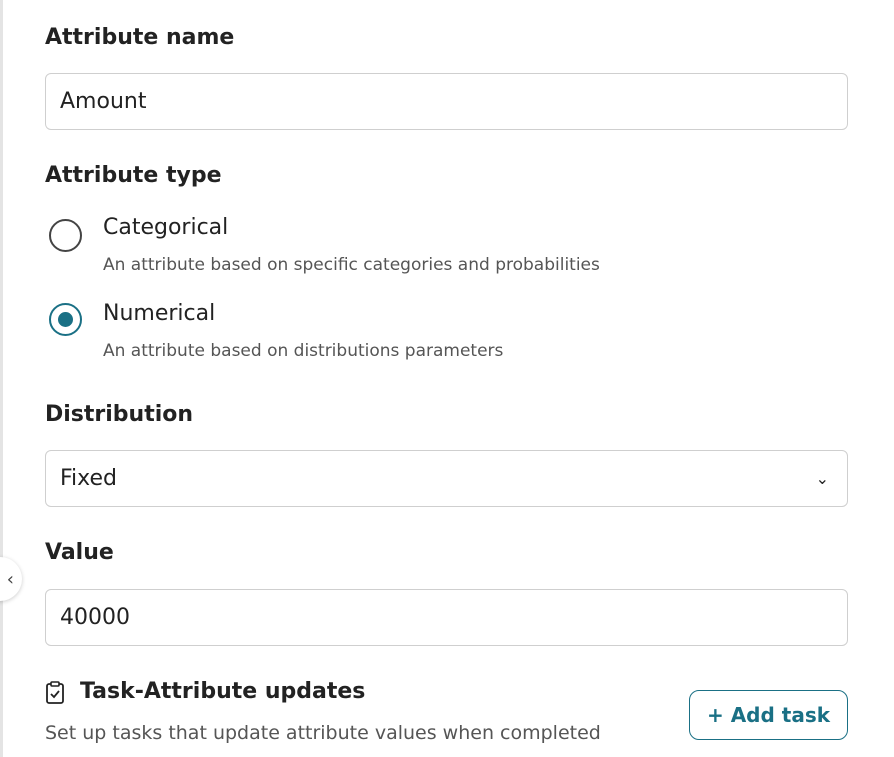  I want to click on chevron-left-icon: ‹, so click(10, 579).